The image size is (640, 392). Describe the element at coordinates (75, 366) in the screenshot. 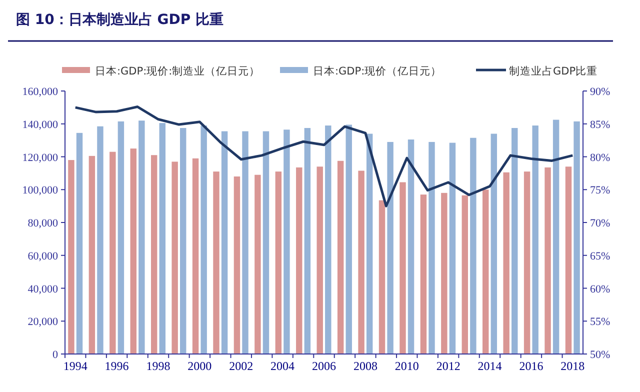

I see `x-tick-label: 1994` at that location.